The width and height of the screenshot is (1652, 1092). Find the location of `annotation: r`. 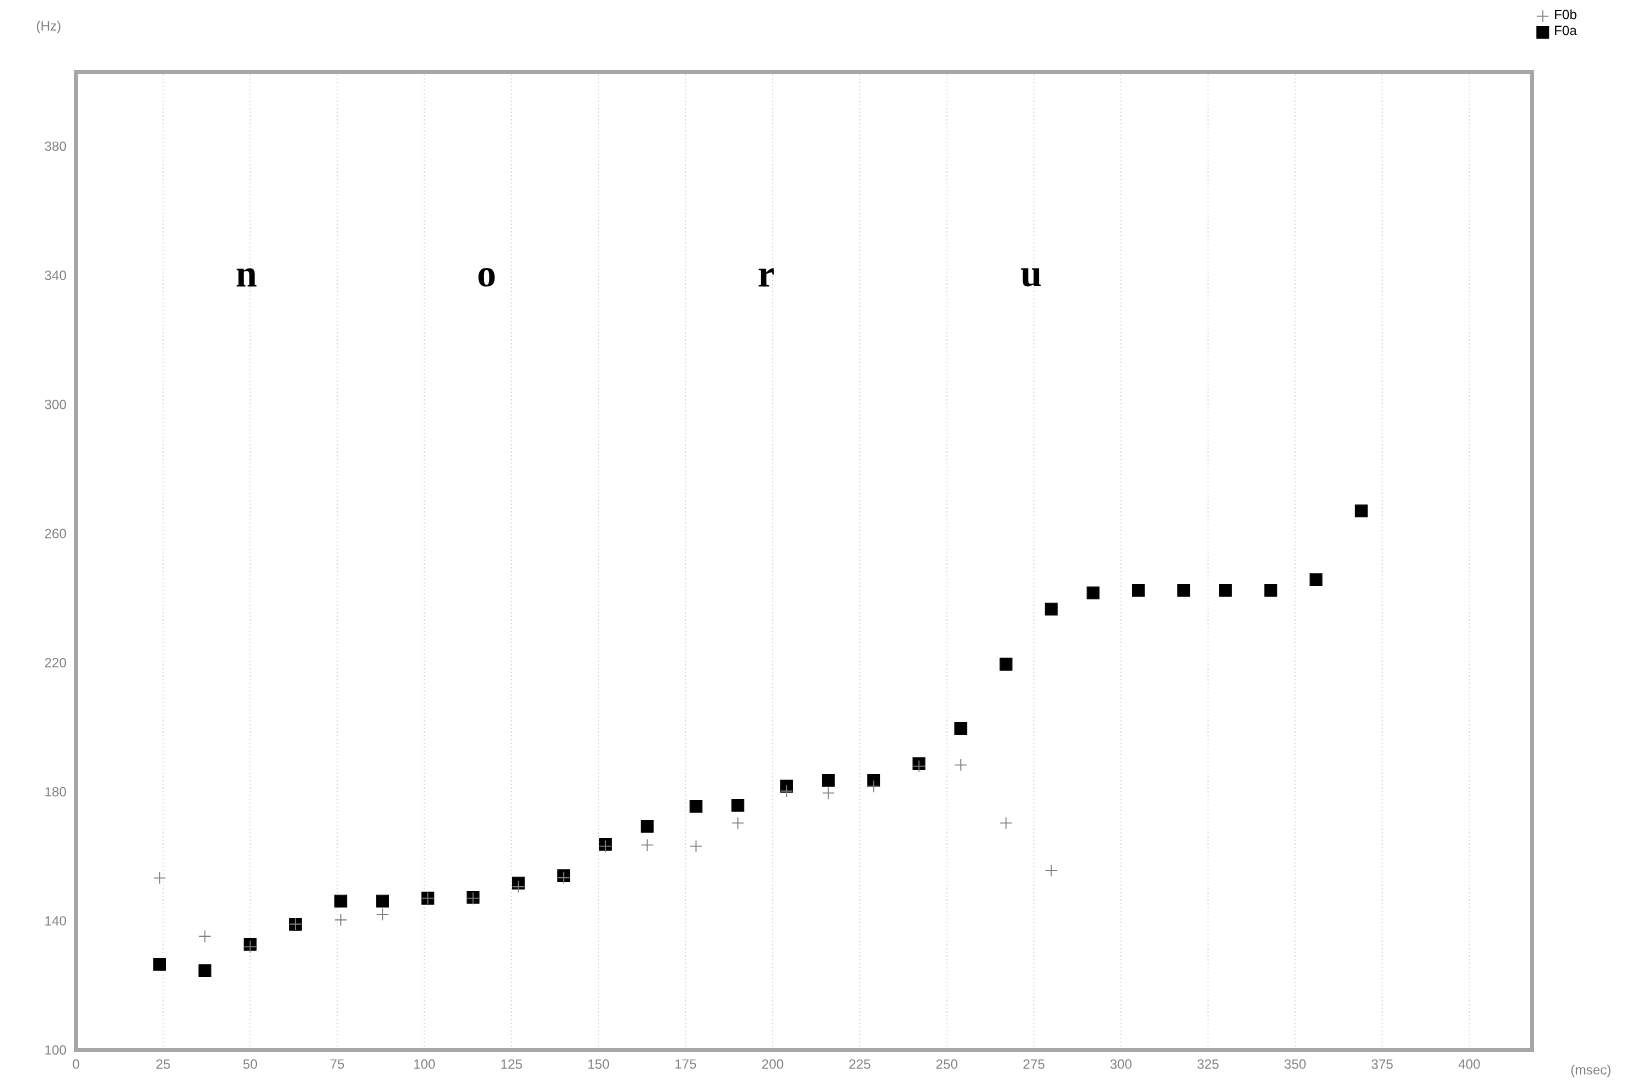

annotation: r is located at coordinates (766, 277).